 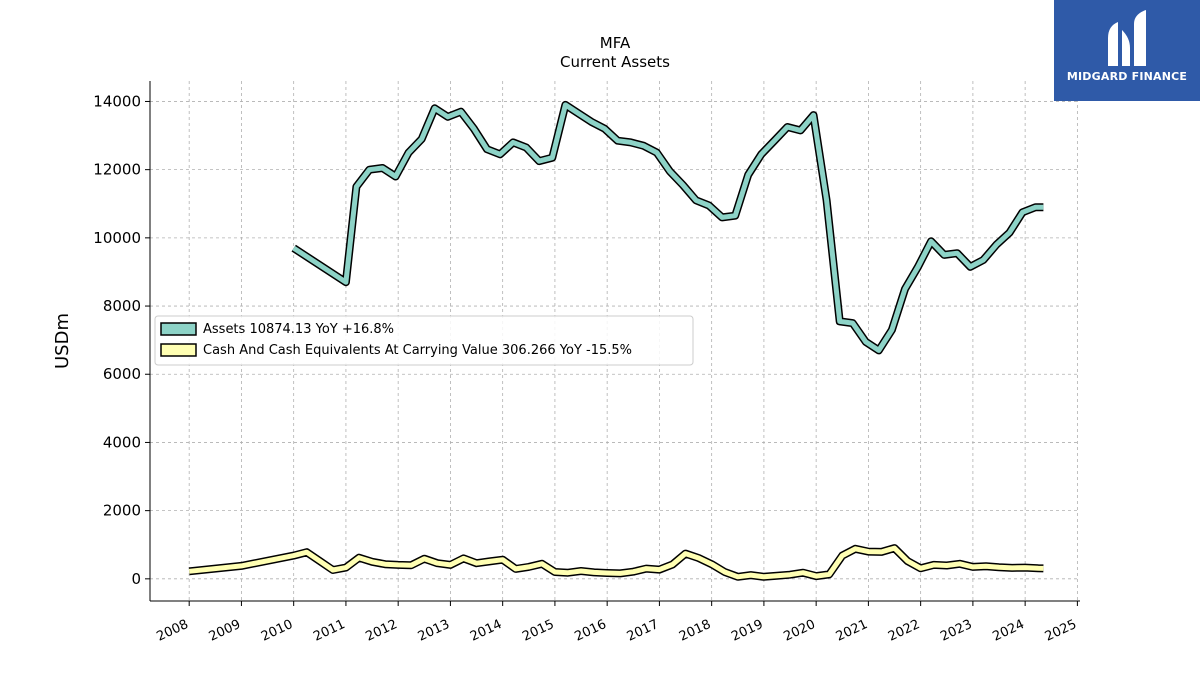 I want to click on y-tick-label: 8000, so click(x=122, y=306).